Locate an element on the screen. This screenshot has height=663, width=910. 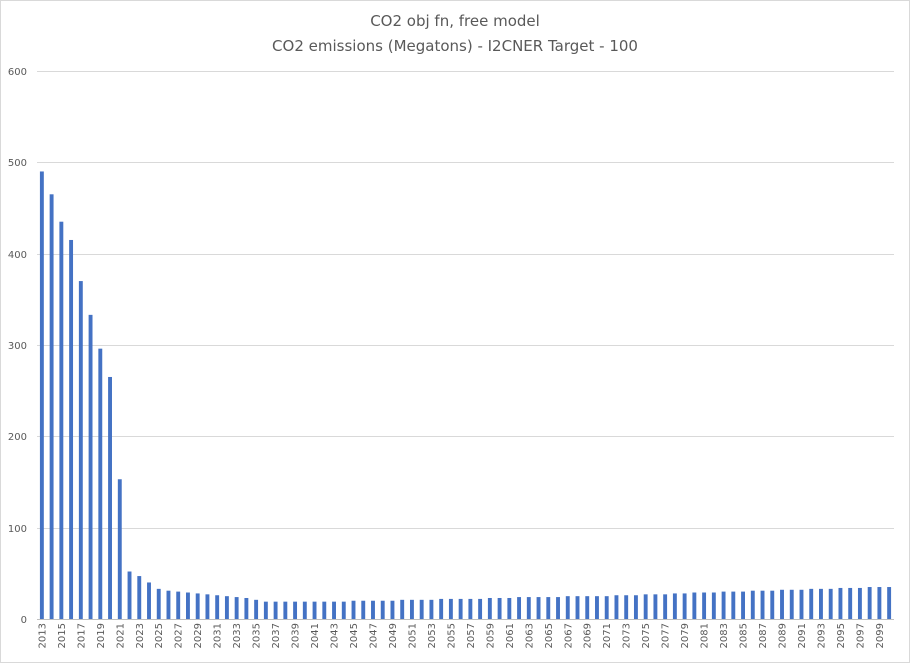
bar-2072 is located at coordinates (616, 607).